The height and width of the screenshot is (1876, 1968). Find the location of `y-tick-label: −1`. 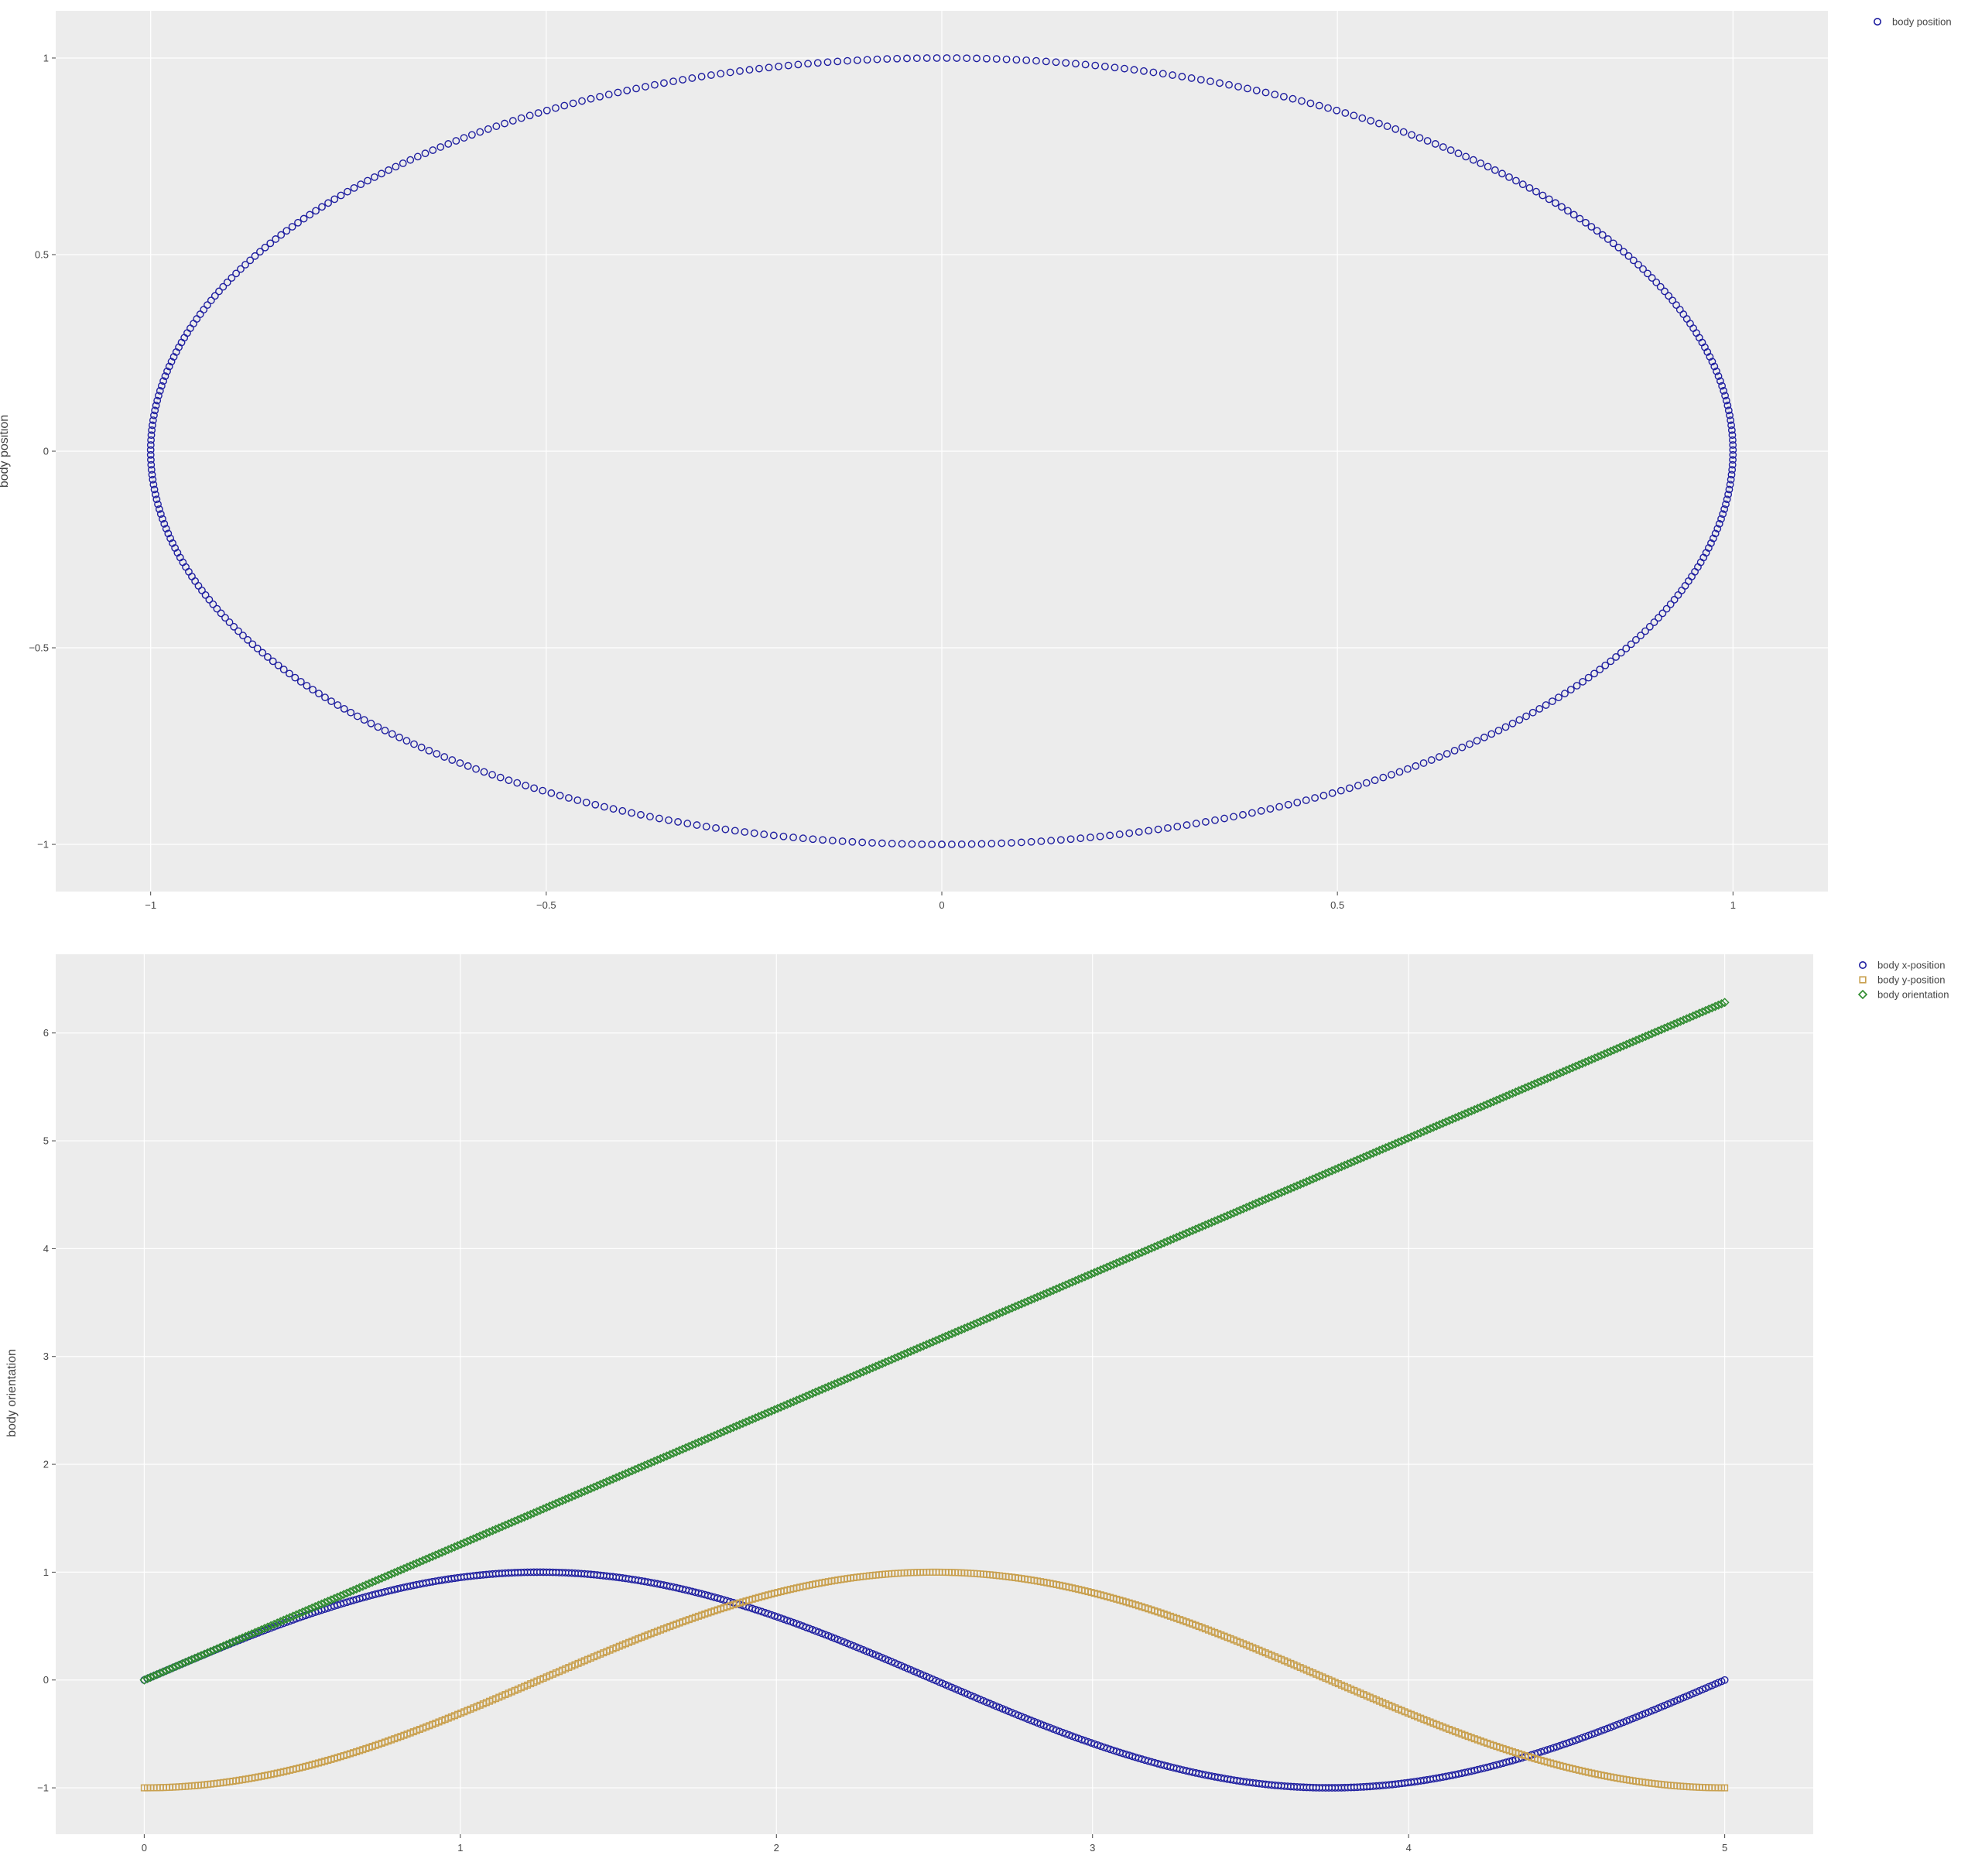

y-tick-label: −1 is located at coordinates (43, 1788).